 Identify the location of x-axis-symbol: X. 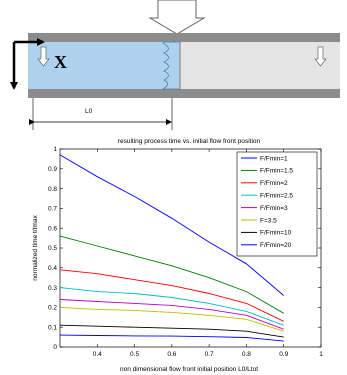
(60, 62).